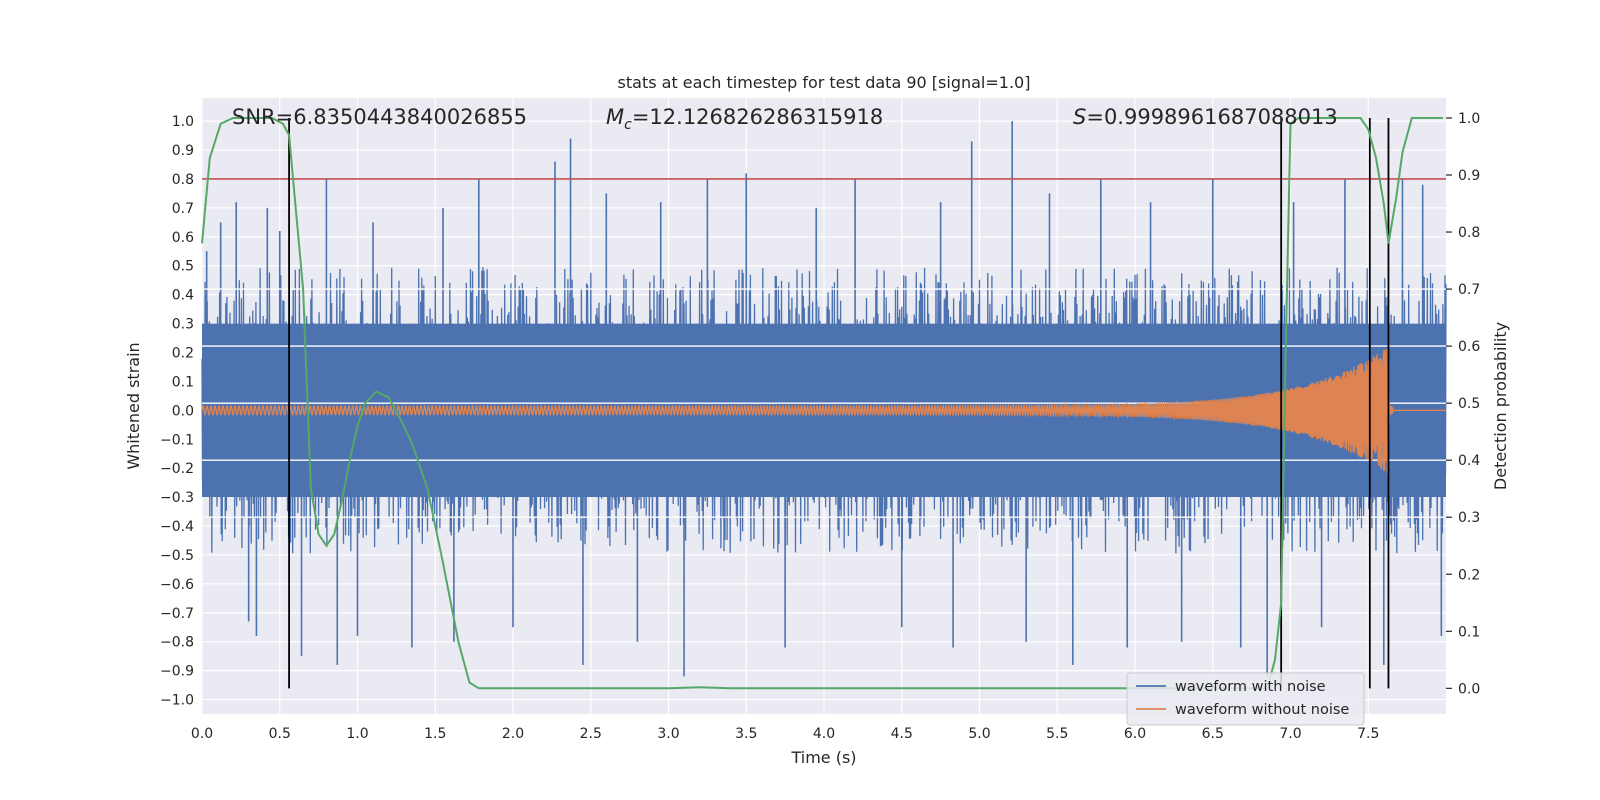 This screenshot has height=800, width=1600. What do you see at coordinates (183, 411) in the screenshot?
I see `y-tick-label: 0.0` at bounding box center [183, 411].